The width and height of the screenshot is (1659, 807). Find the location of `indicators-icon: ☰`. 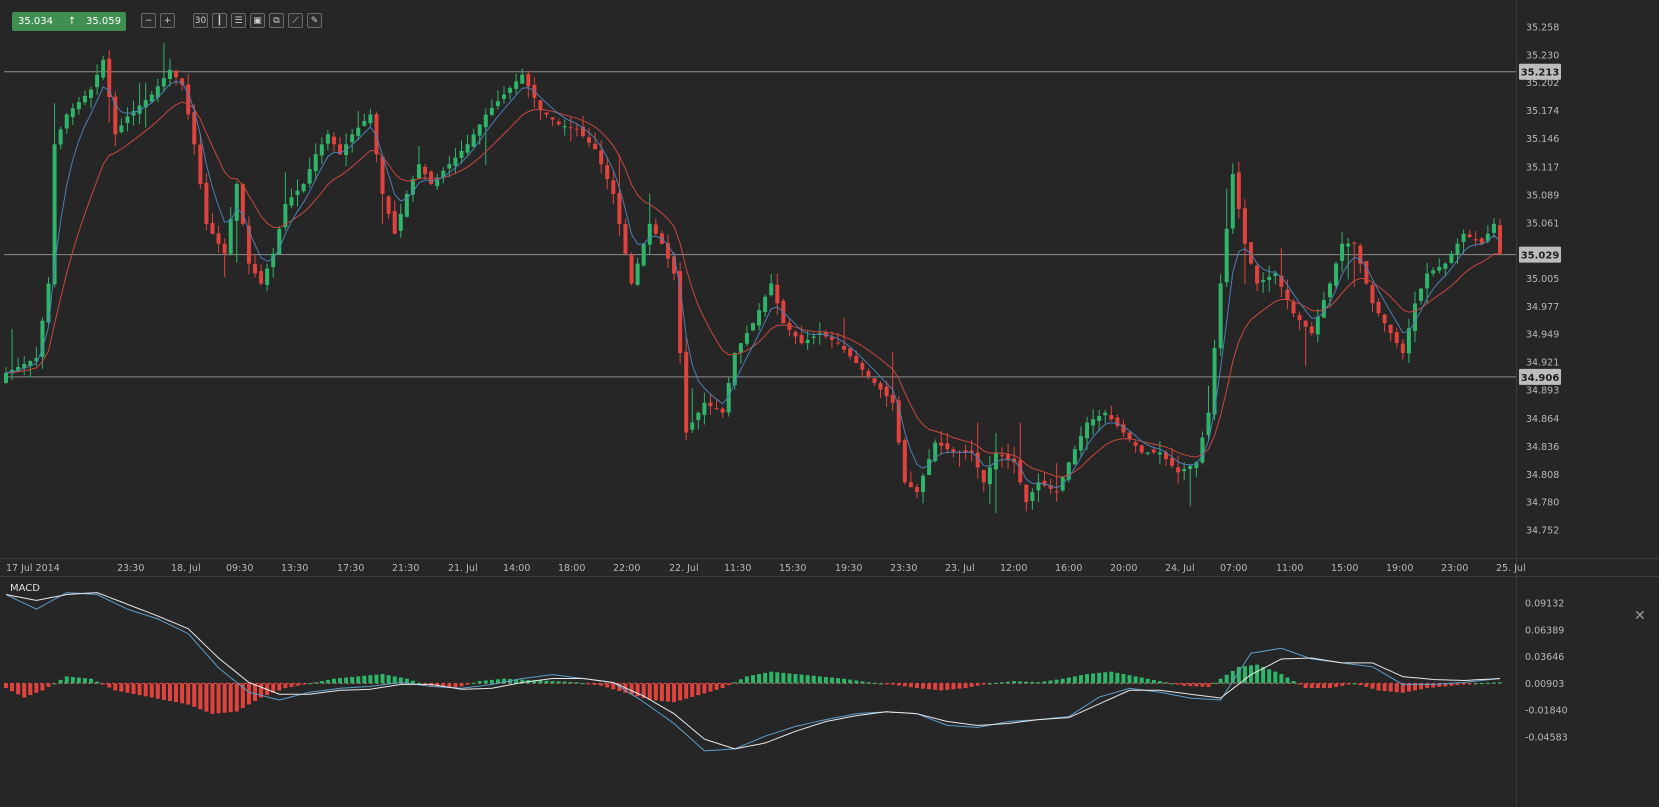

indicators-icon: ☰ is located at coordinates (238, 20).